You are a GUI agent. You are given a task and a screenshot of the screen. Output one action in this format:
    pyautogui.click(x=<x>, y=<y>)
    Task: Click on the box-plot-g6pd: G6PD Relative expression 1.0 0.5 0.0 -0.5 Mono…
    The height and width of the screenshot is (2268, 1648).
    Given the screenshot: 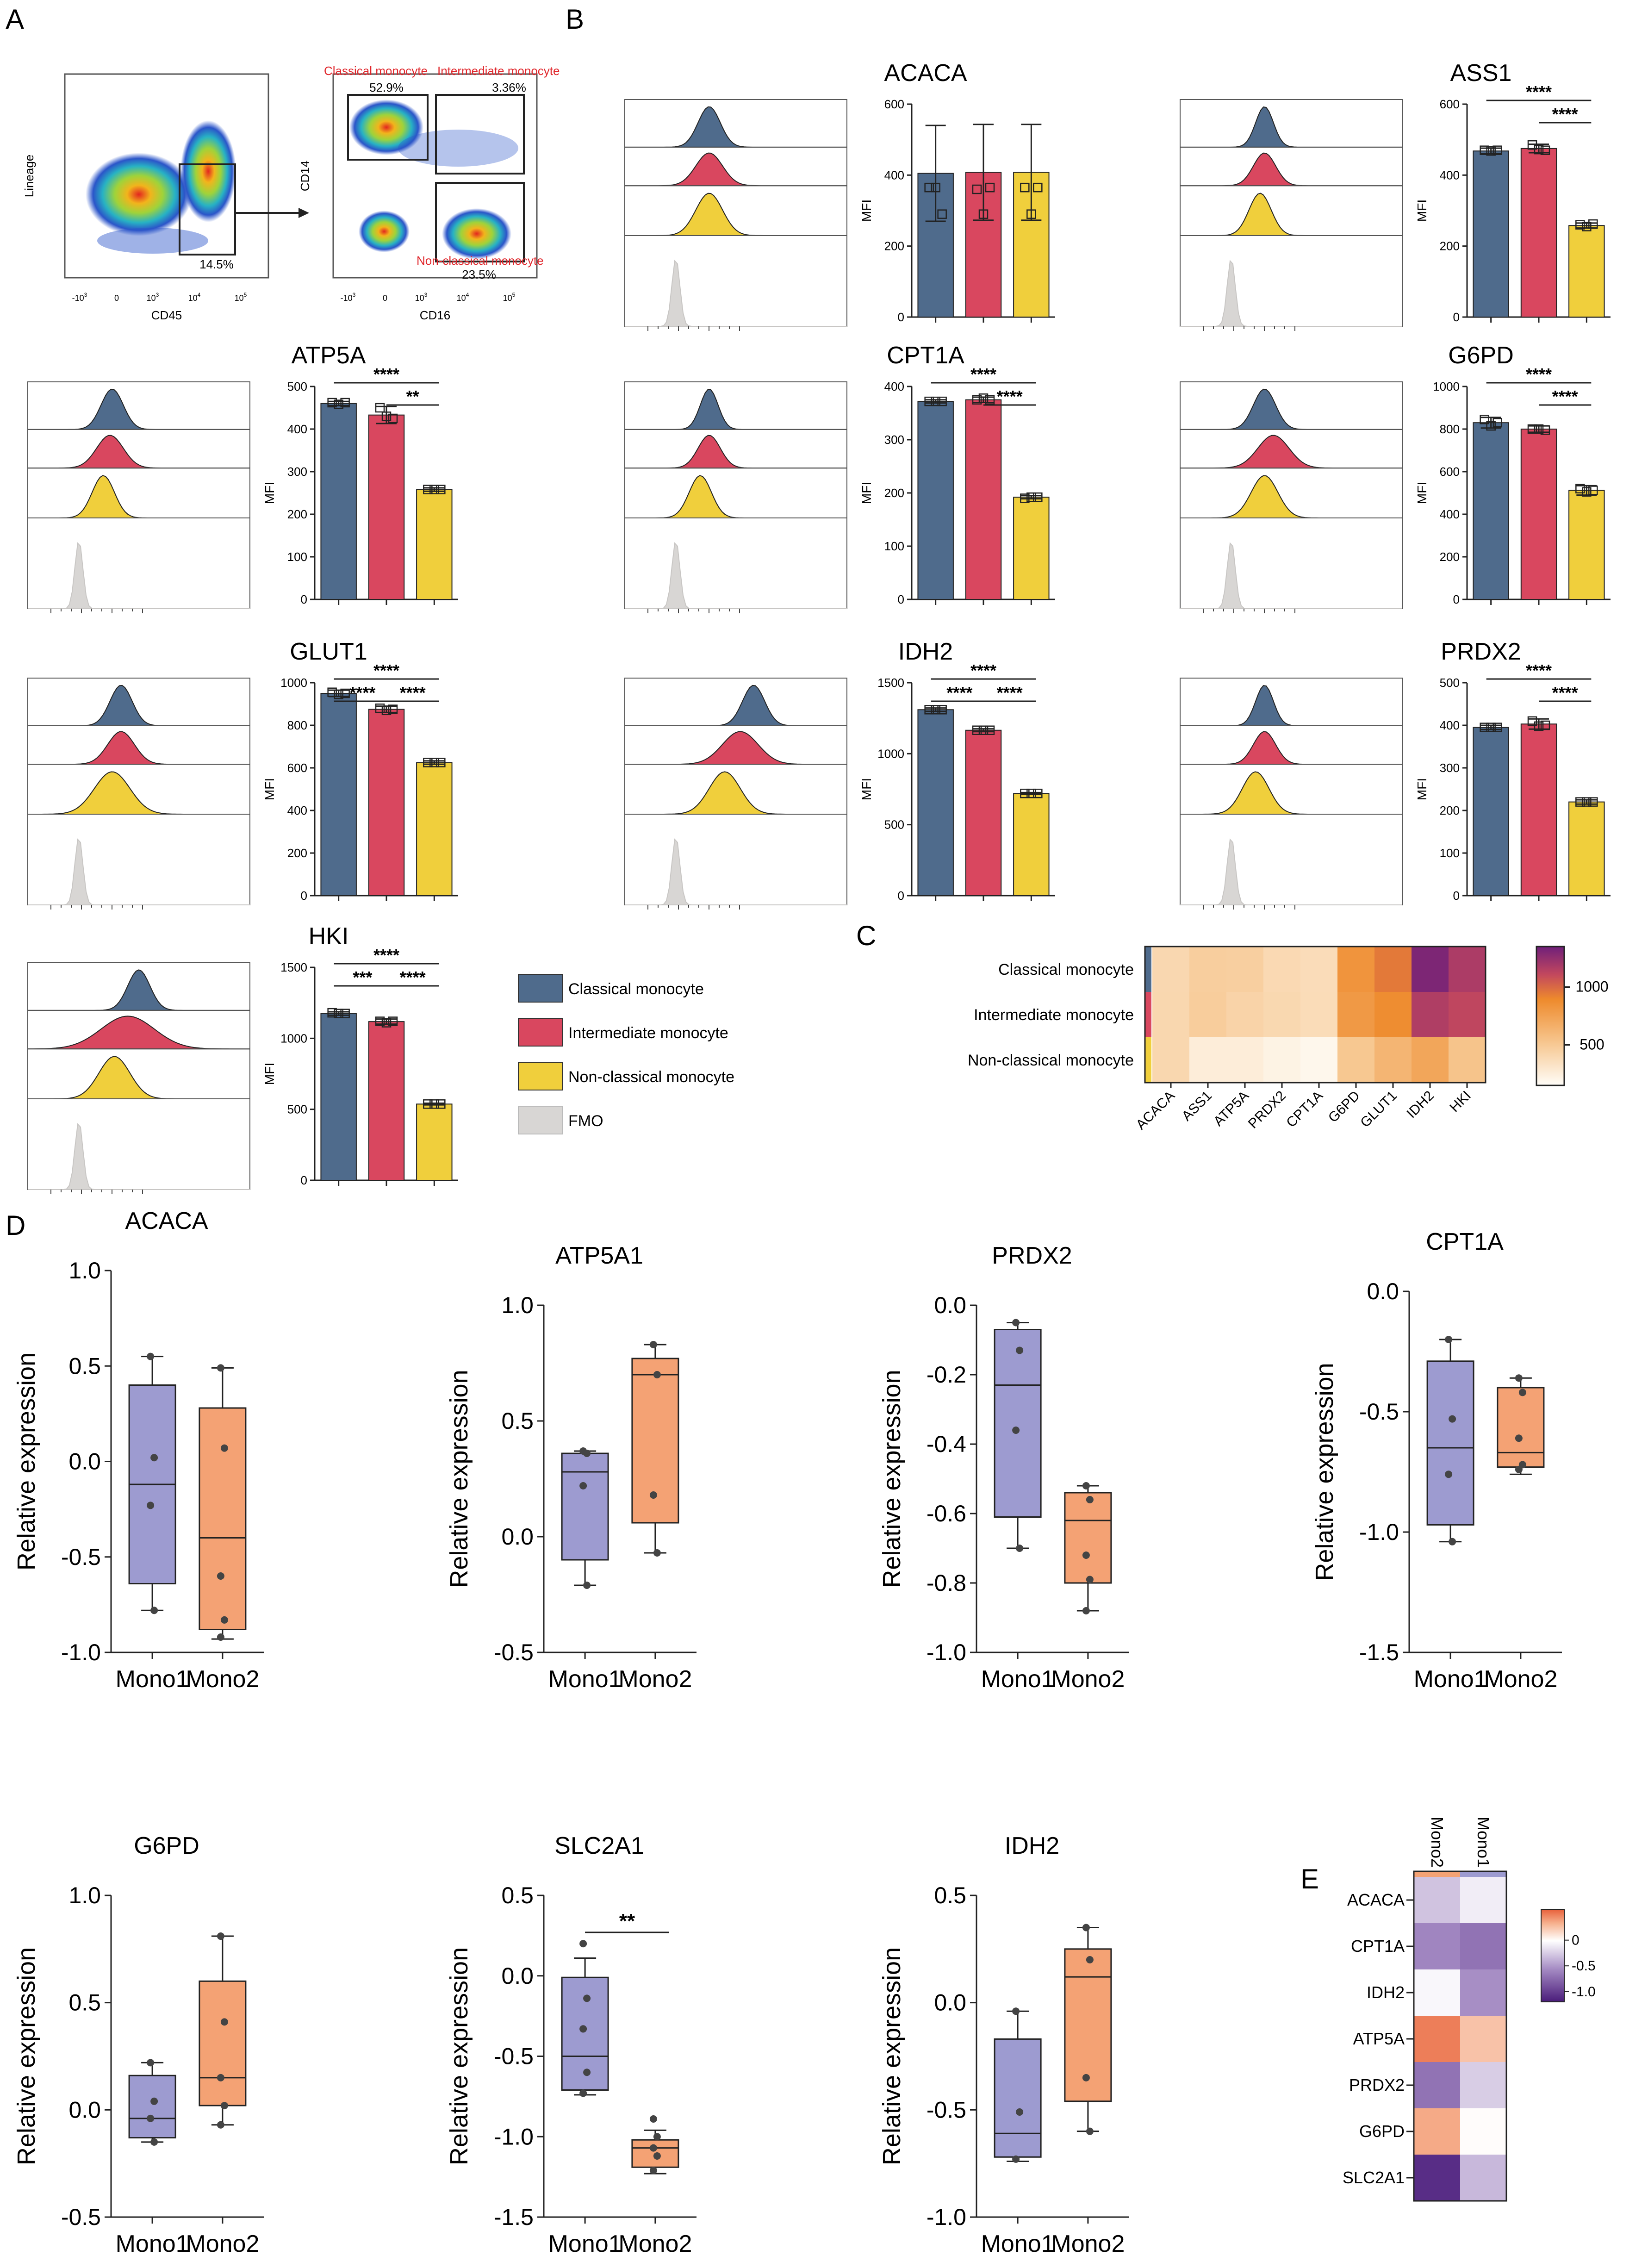 What is the action you would take?
    pyautogui.click(x=138, y=2044)
    